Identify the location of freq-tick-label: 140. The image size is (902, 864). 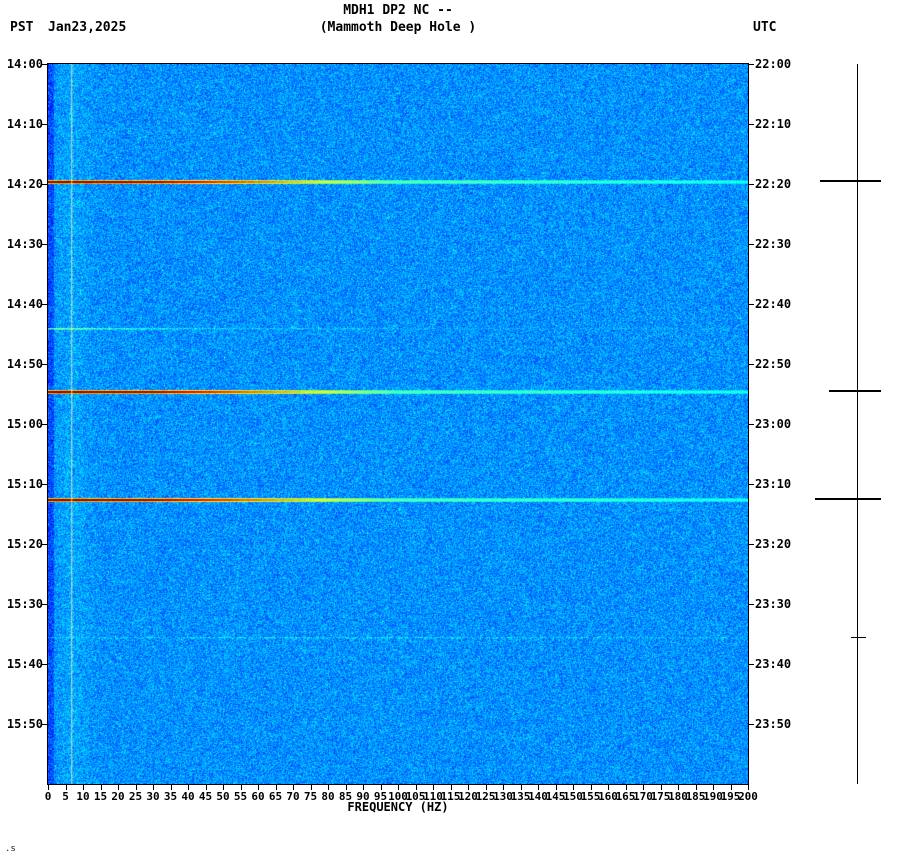
(538, 796).